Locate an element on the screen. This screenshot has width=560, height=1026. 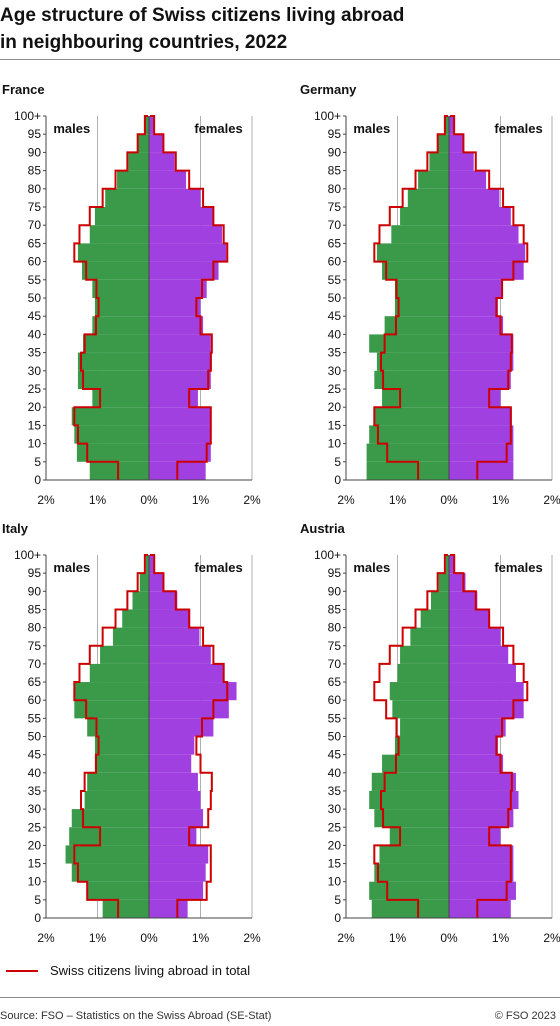
males-label: males is located at coordinates (371, 567).